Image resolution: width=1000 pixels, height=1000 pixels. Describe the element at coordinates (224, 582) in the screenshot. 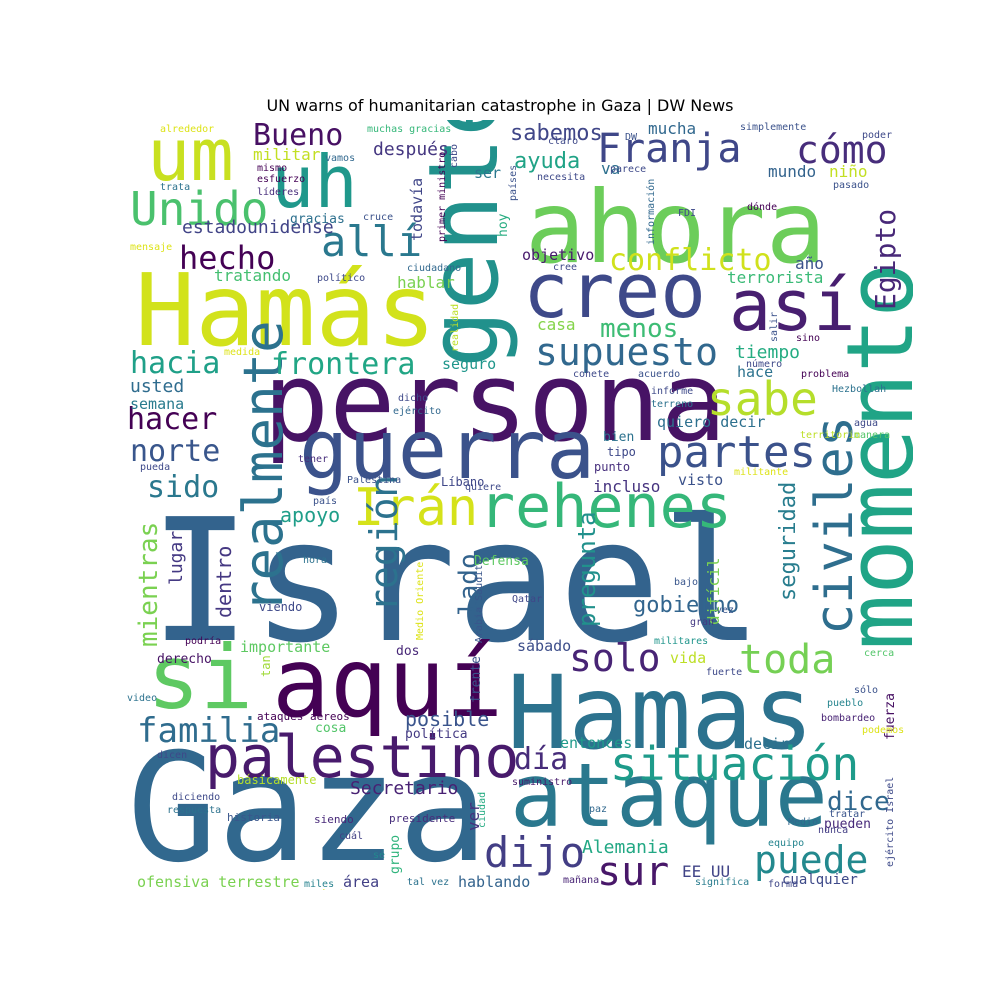

I see `word-dentro: dentro` at that location.